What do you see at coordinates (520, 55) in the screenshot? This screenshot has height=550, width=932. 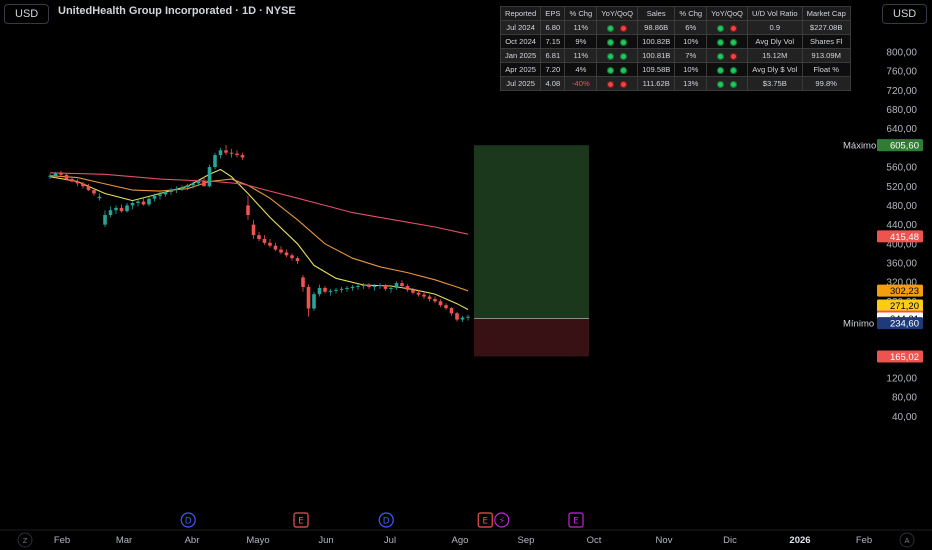 I see `reported-cell: Jan 2025` at bounding box center [520, 55].